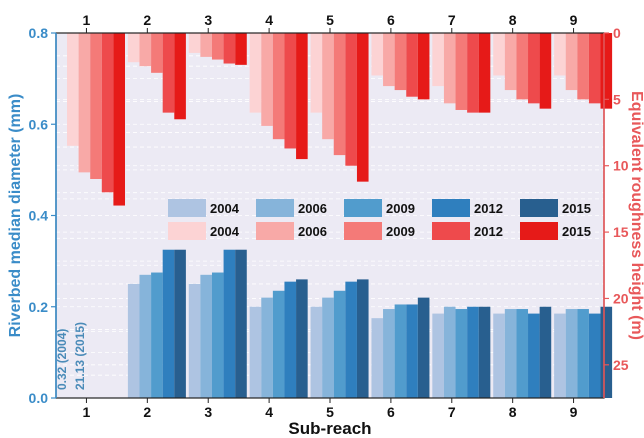 The width and height of the screenshot is (644, 438). Describe the element at coordinates (636, 215) in the screenshot. I see `right-axis-title: Equivalent roughness height (m)` at that location.